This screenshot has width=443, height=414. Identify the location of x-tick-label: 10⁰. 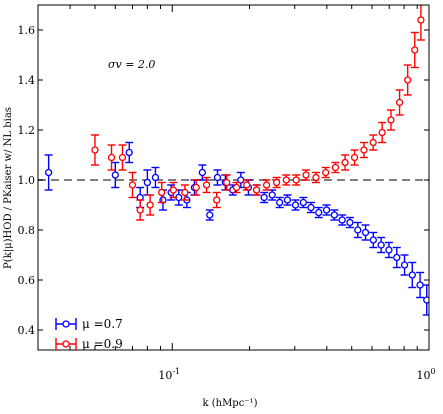
(425, 374).